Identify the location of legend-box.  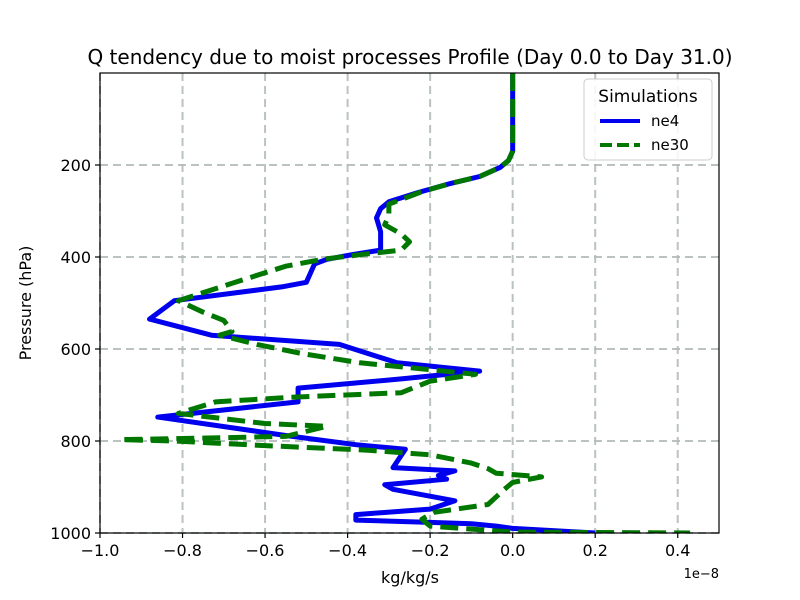
(648, 119).